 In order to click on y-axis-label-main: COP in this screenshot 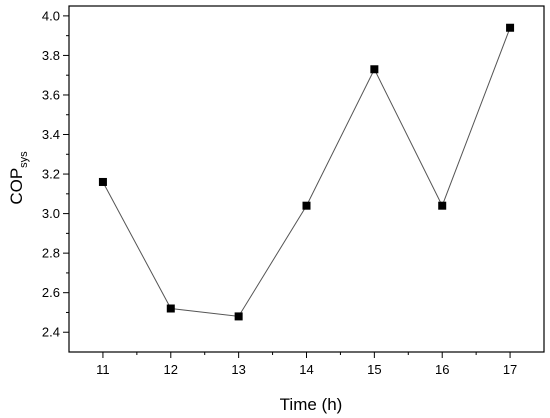, I will do `click(16, 186)`.